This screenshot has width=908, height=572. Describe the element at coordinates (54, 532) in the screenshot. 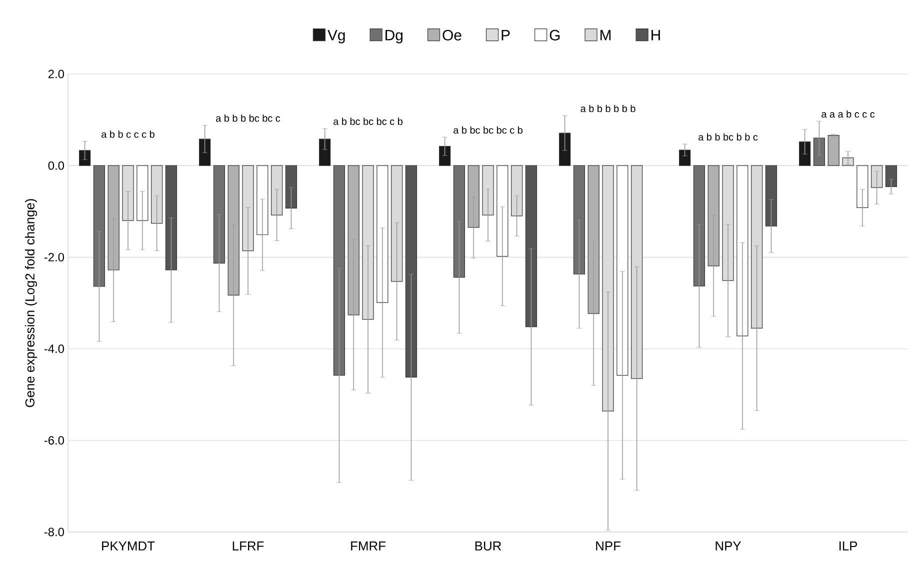

I see `y-tick-label: -8.0` at that location.